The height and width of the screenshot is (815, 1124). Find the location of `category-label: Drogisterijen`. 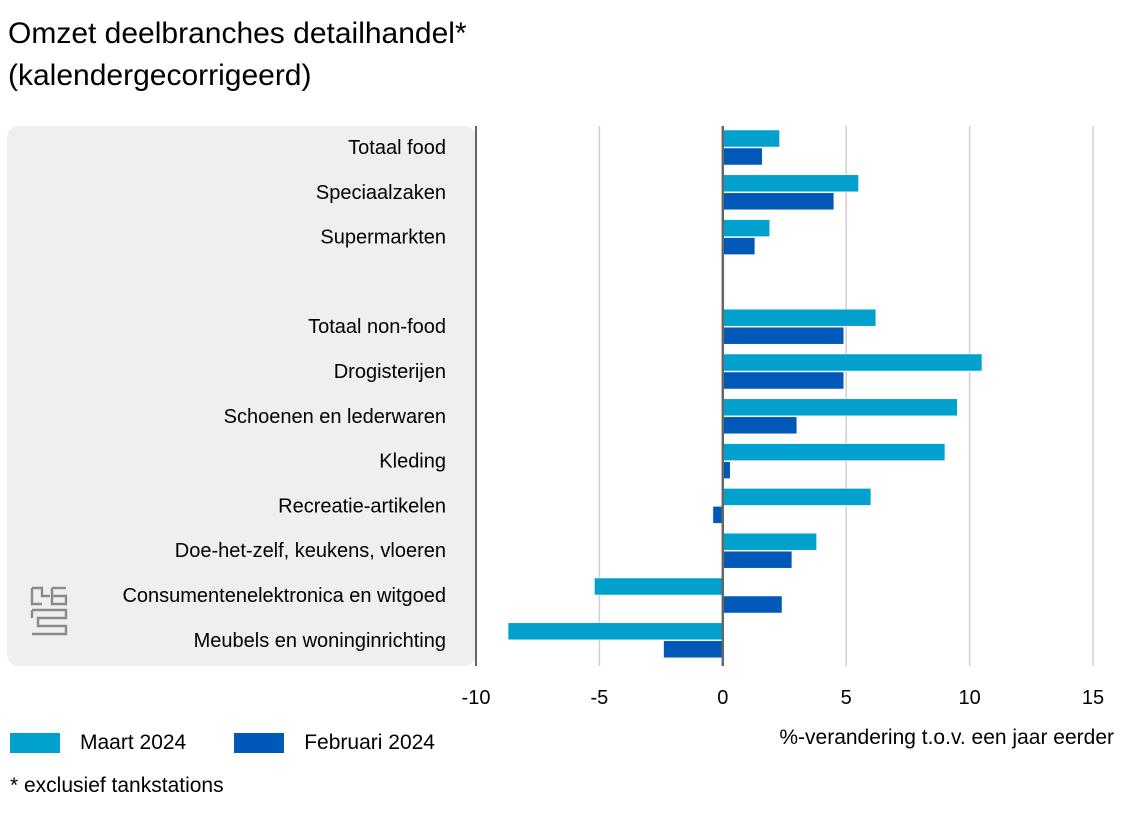

category-label: Drogisterijen is located at coordinates (390, 372).